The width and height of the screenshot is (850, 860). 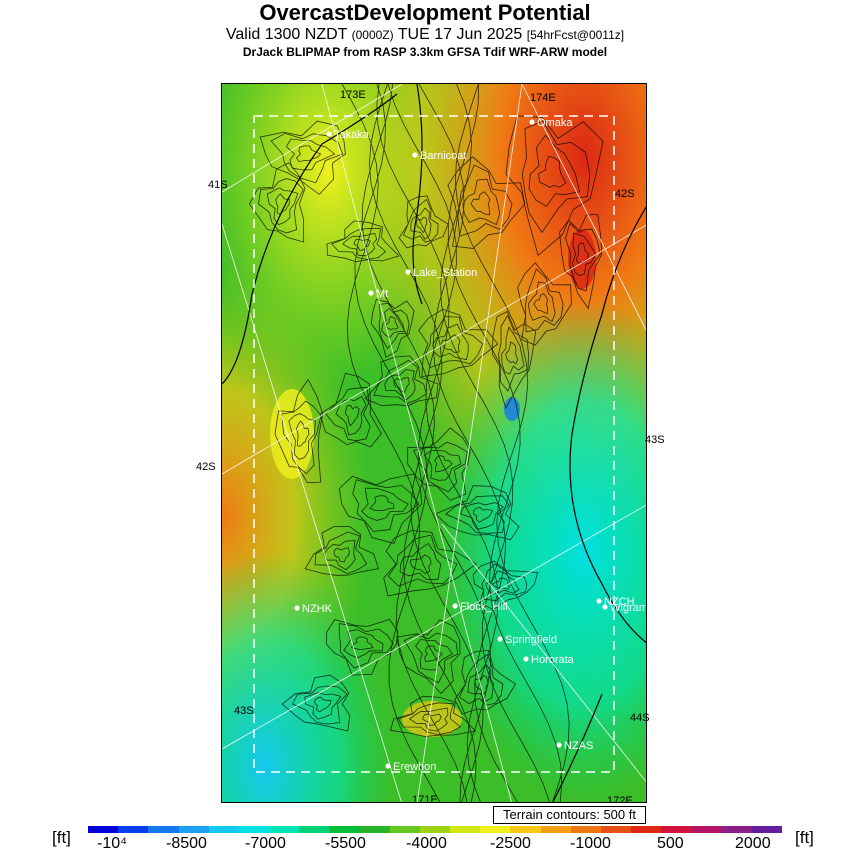 What do you see at coordinates (590, 843) in the screenshot?
I see `color-scale-tick-label: -1000` at bounding box center [590, 843].